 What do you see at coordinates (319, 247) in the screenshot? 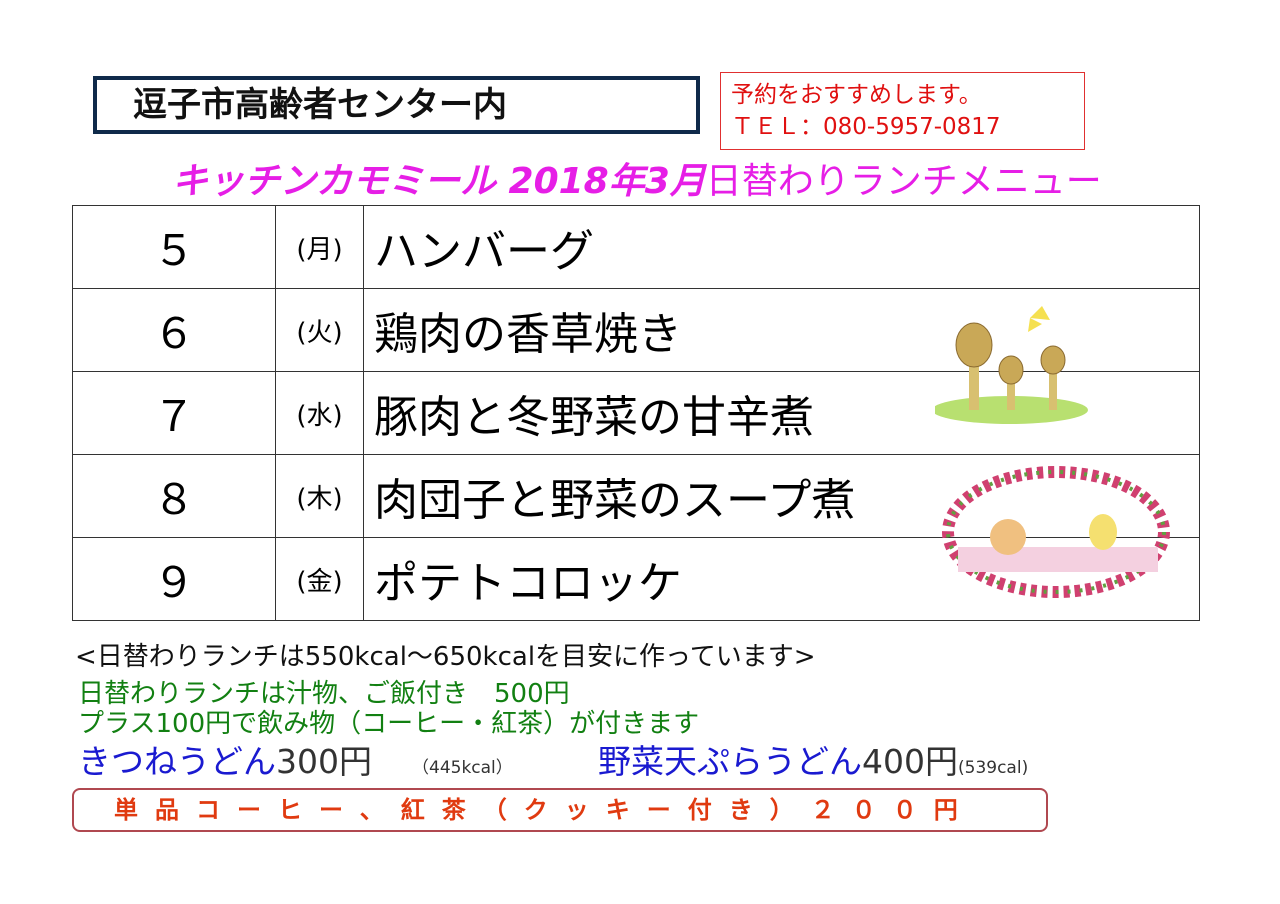
I see `weekday: (月)` at bounding box center [319, 247].